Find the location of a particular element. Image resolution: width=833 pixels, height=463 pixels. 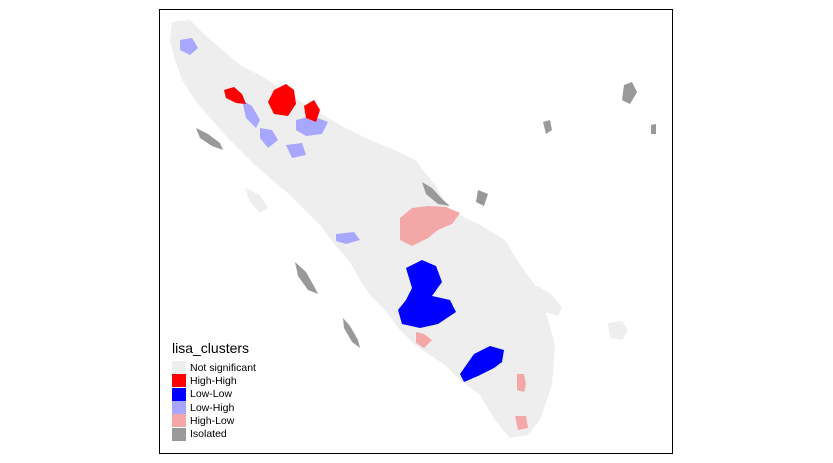

legend-entry-high-high: High-High is located at coordinates (214, 381).